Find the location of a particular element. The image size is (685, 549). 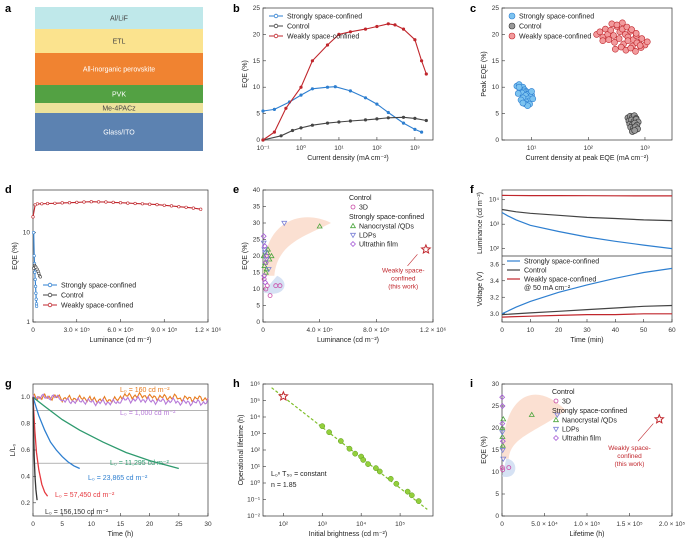

x-tick-label: 1.0 × 10⁵ is located at coordinates (587, 524).